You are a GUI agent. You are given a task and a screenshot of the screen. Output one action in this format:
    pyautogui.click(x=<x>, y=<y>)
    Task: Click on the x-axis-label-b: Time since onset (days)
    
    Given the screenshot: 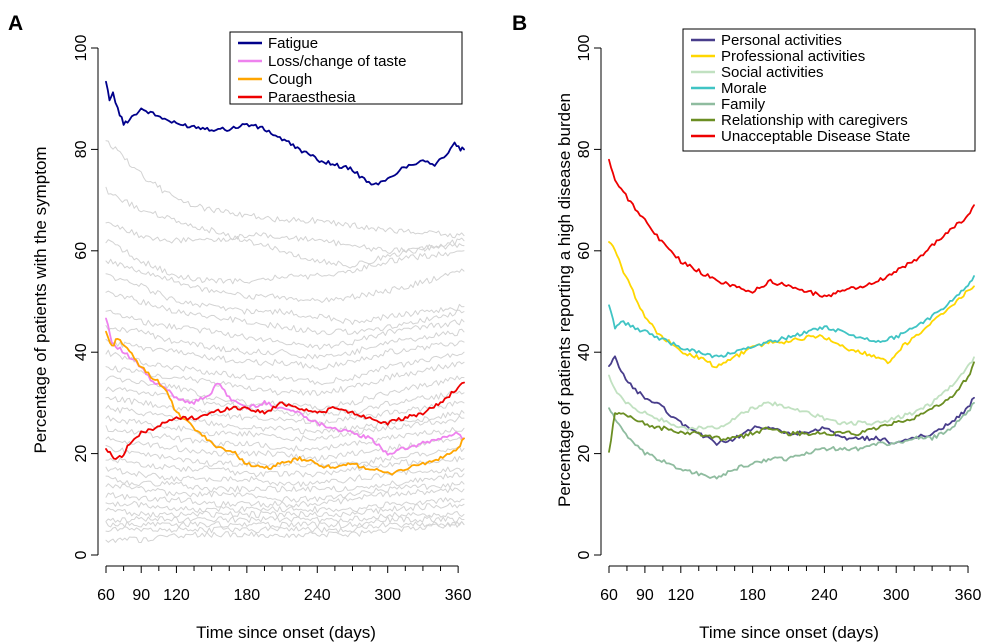 What is the action you would take?
    pyautogui.click(x=789, y=632)
    